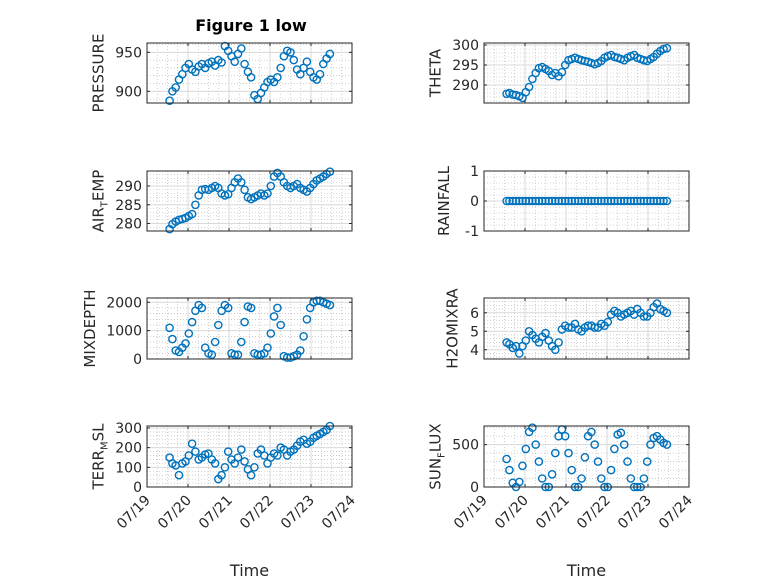 The width and height of the screenshot is (778, 583). Describe the element at coordinates (128, 225) in the screenshot. I see `y-tick-label: 280` at that location.